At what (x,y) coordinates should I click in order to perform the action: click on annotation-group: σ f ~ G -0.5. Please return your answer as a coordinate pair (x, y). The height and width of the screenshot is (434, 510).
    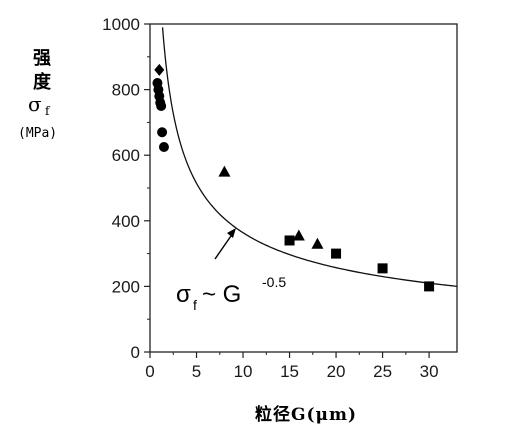
    Looking at the image, I should click on (231, 270).